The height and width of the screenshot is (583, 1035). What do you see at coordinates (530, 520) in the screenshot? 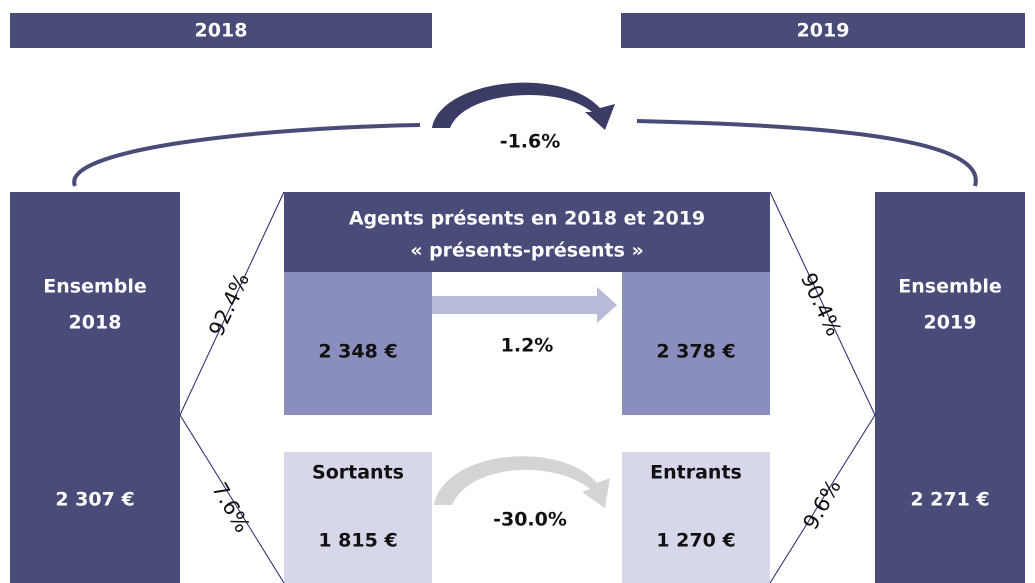
I see `change-label: -30.0%` at bounding box center [530, 520].